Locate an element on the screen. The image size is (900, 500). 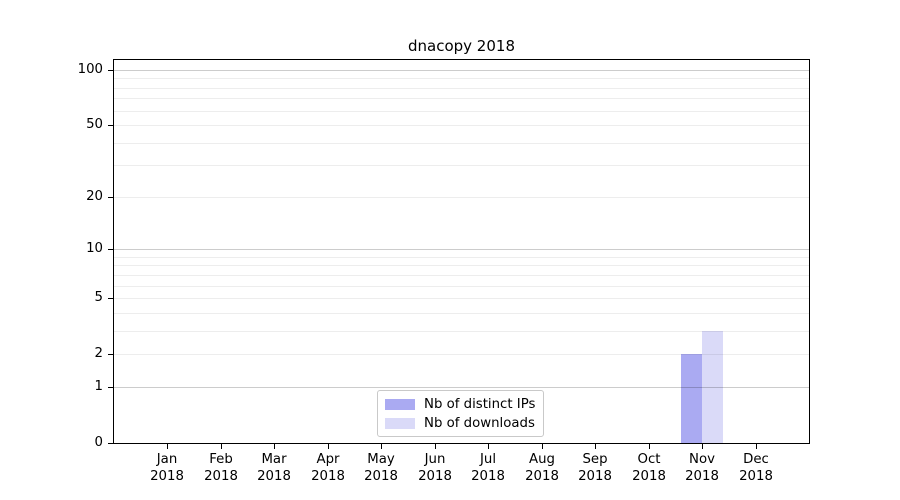
legend-swatch-distinct-ips is located at coordinates (400, 404).